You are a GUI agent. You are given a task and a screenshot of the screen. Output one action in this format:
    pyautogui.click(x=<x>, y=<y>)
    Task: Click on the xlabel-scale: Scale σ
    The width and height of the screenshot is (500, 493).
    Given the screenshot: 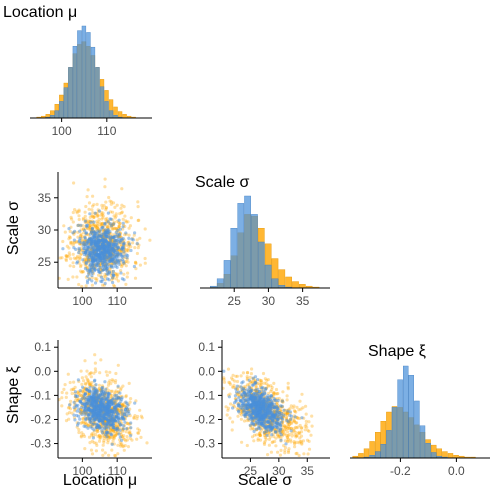 What is the action you would take?
    pyautogui.click(x=265, y=480)
    